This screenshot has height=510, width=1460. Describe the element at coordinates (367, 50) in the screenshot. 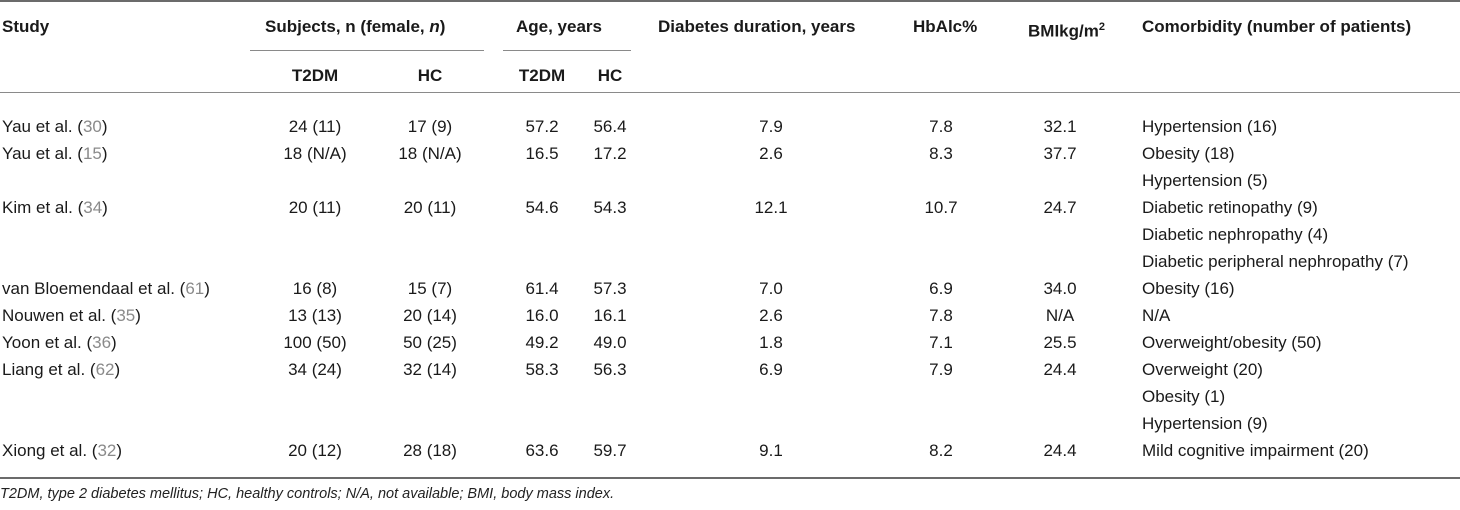

I see `subjects-group-rule` at that location.